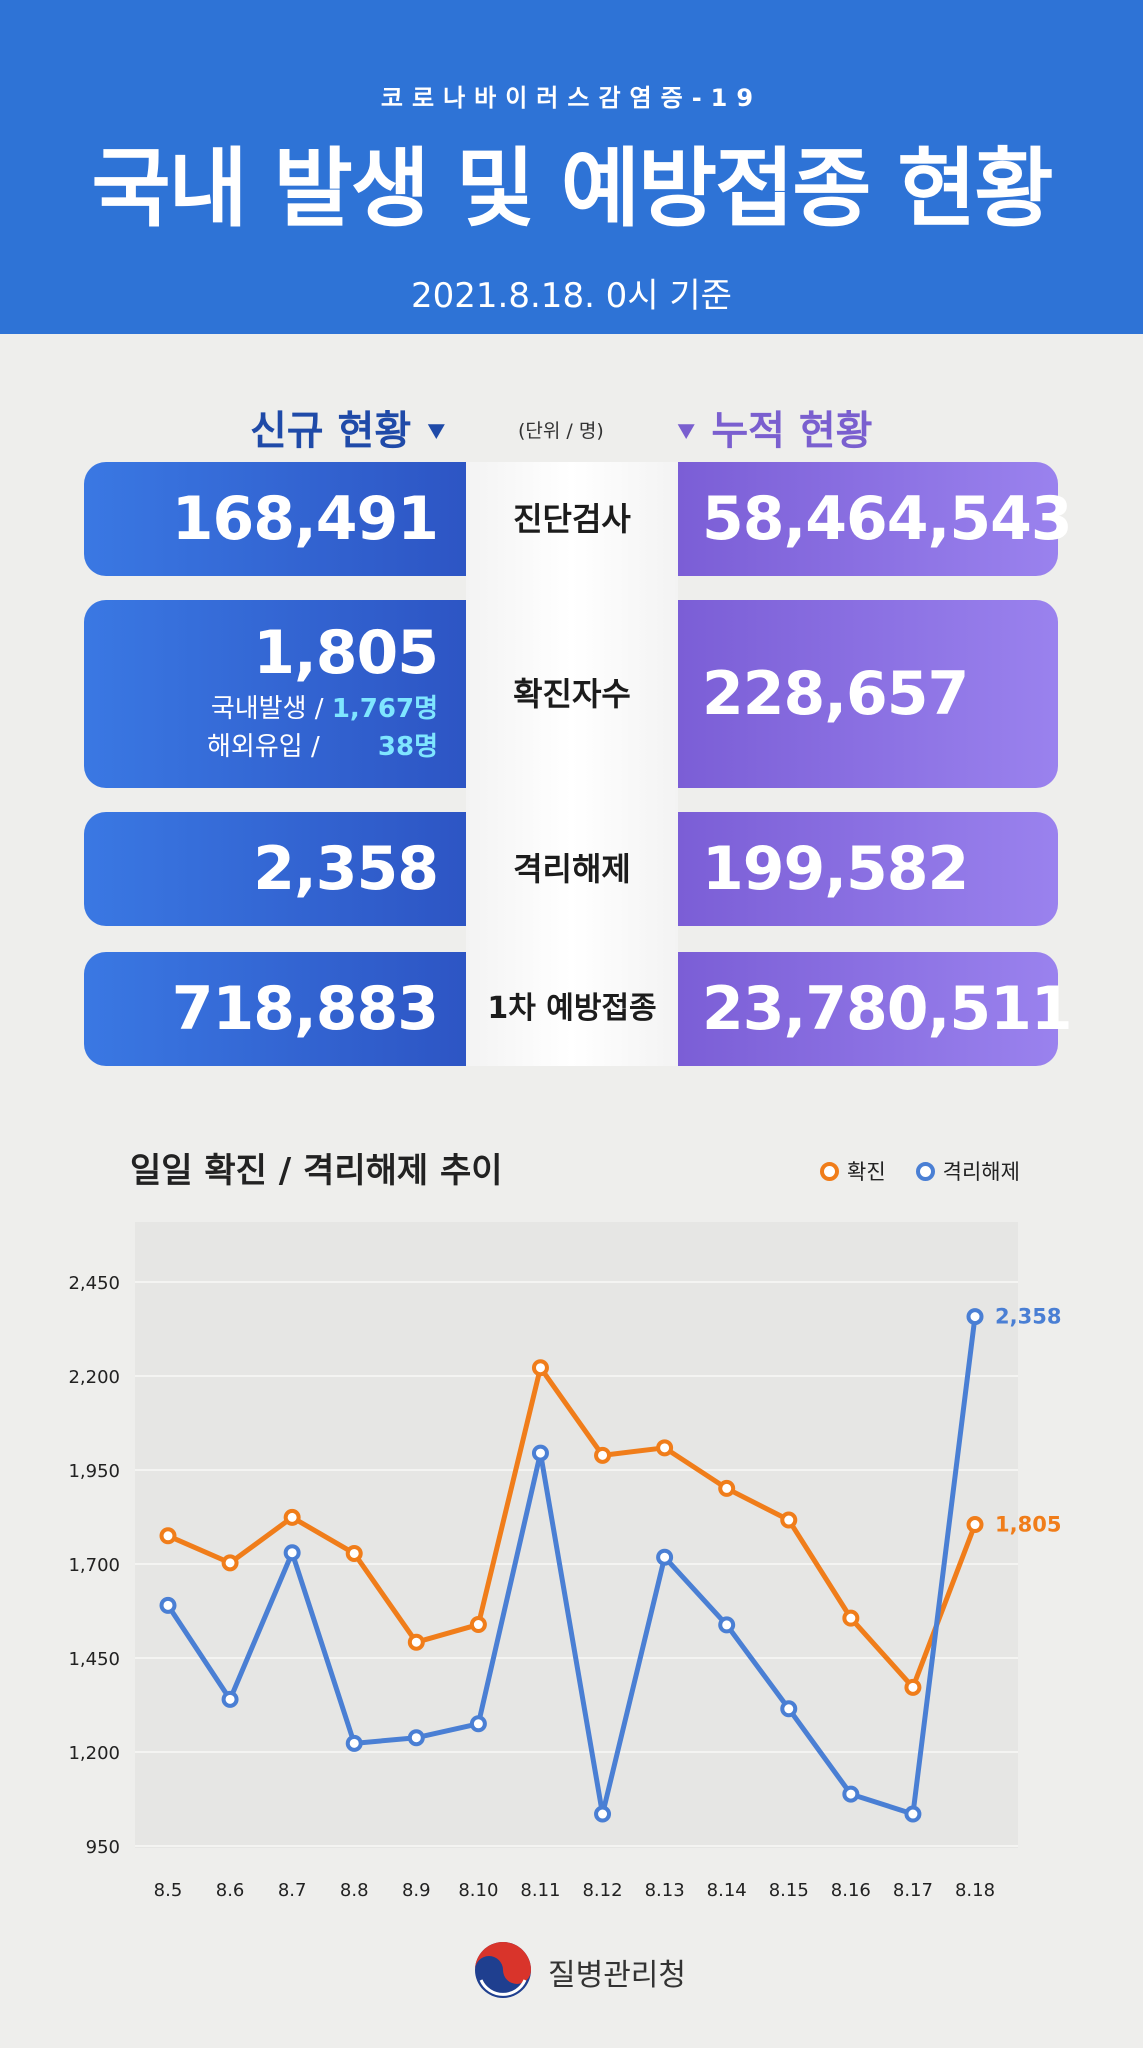  Describe the element at coordinates (887, 1009) in the screenshot. I see `cumulative-value: 23,780,511` at that location.